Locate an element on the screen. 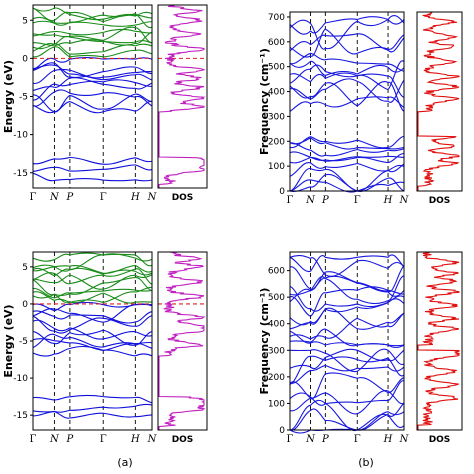 The image size is (474, 474). y-tick-label: 300 is located at coordinates (276, 351).